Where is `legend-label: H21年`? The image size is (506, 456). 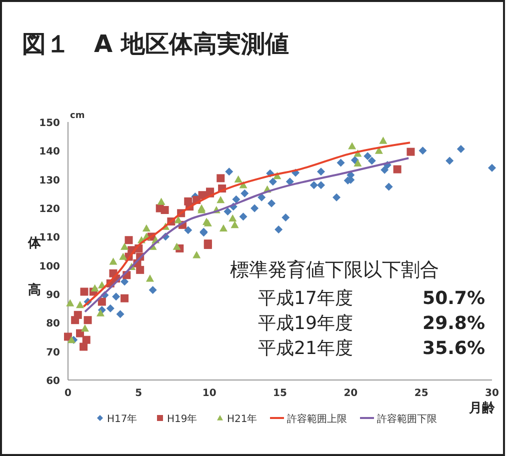 legend-label: H21年 is located at coordinates (242, 419).